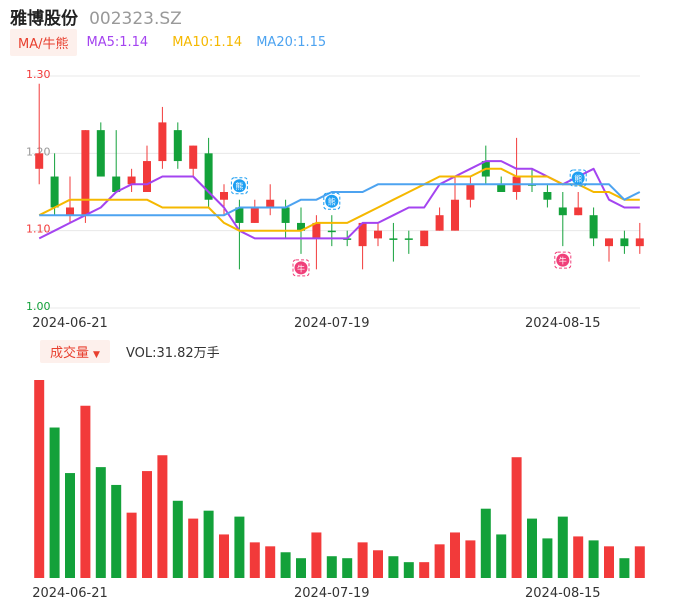 The width and height of the screenshot is (686, 606). I want to click on y-tick-label: 1.00, so click(38, 306).